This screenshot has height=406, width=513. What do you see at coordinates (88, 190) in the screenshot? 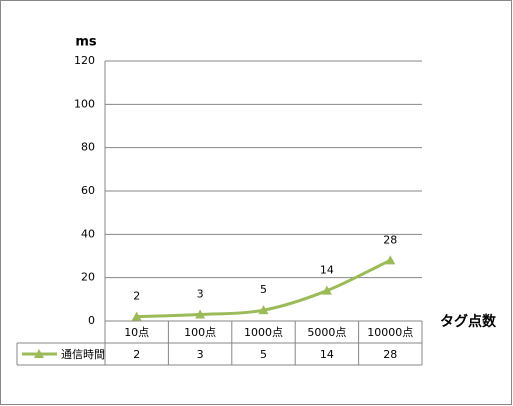
I see `y-tick-label: 60` at bounding box center [88, 190].